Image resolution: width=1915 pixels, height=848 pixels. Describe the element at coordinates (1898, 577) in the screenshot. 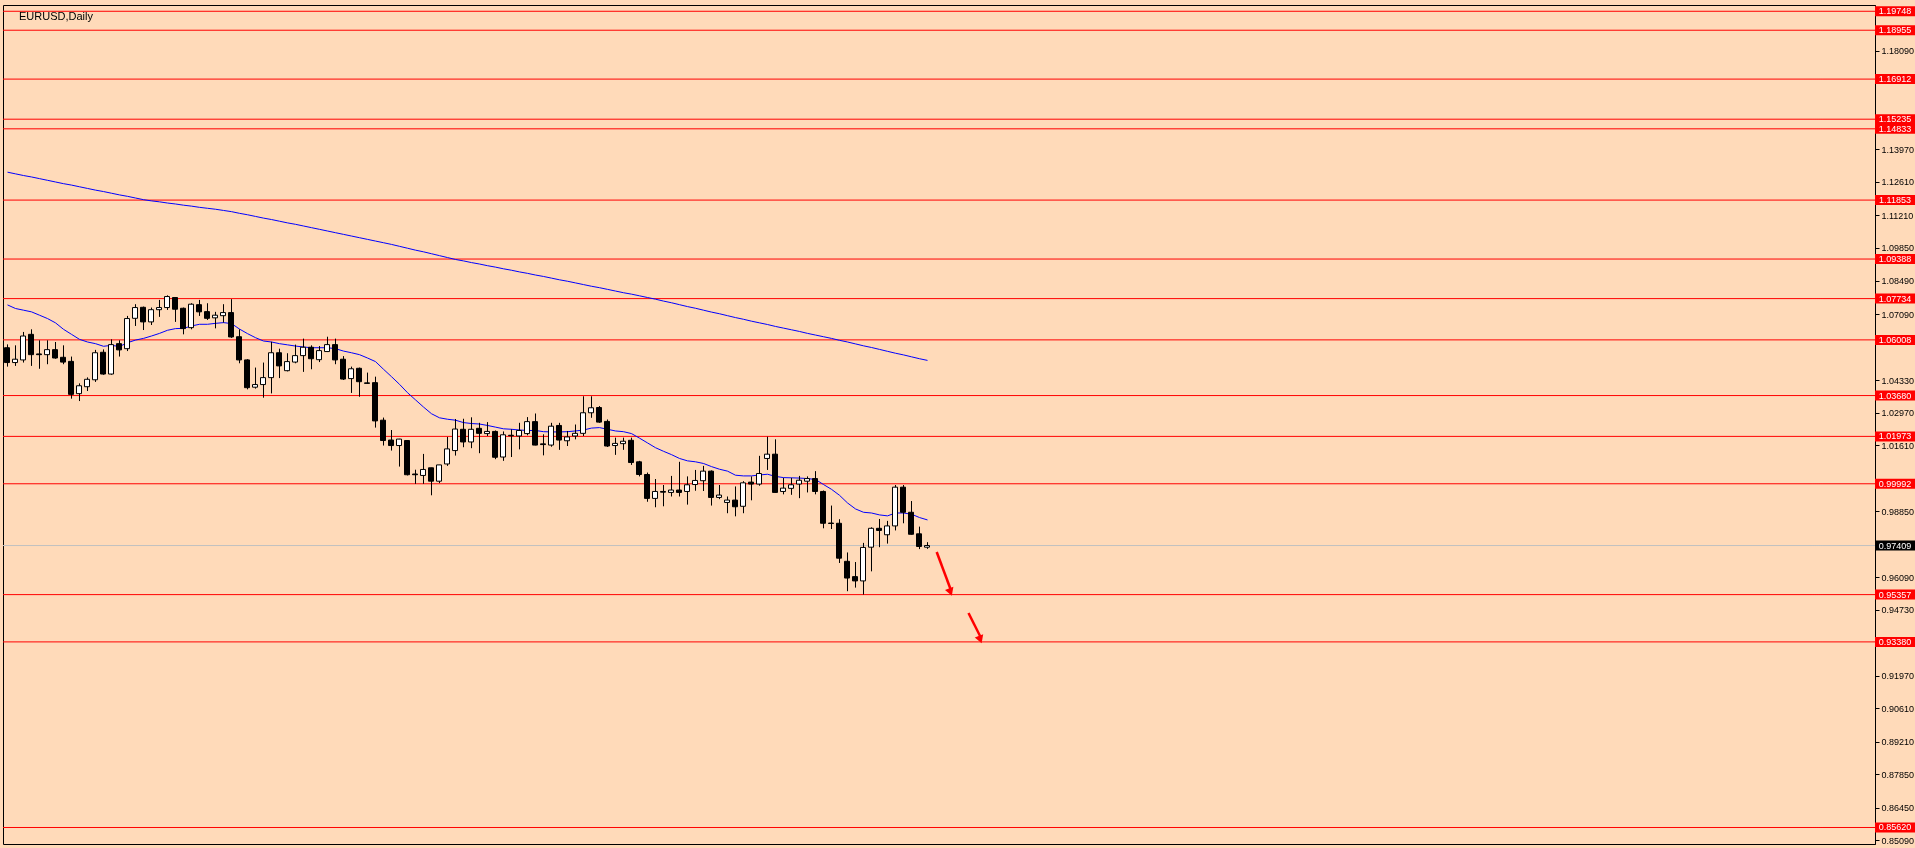

I see `y-tick-label: 0.96090` at that location.